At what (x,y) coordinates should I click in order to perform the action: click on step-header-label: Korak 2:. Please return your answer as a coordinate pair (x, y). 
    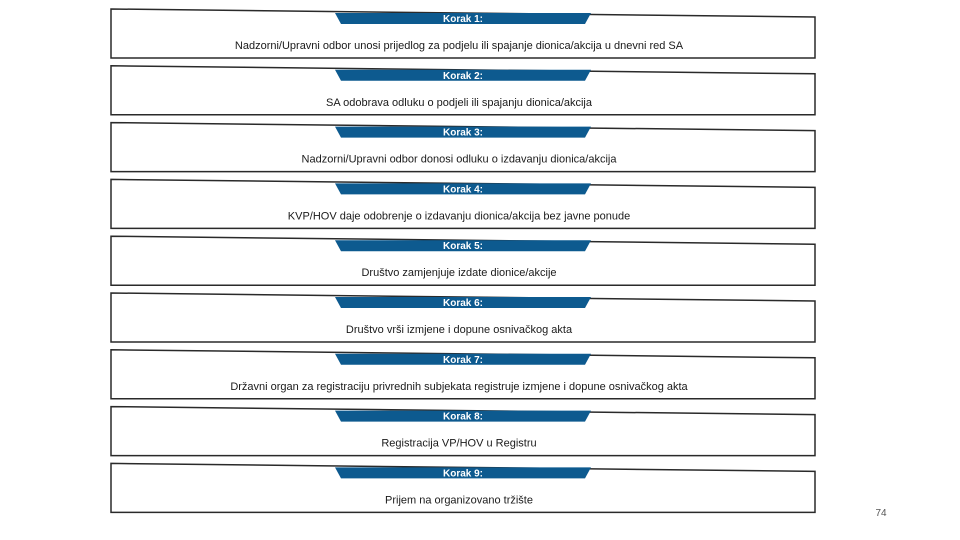
    Looking at the image, I should click on (463, 76).